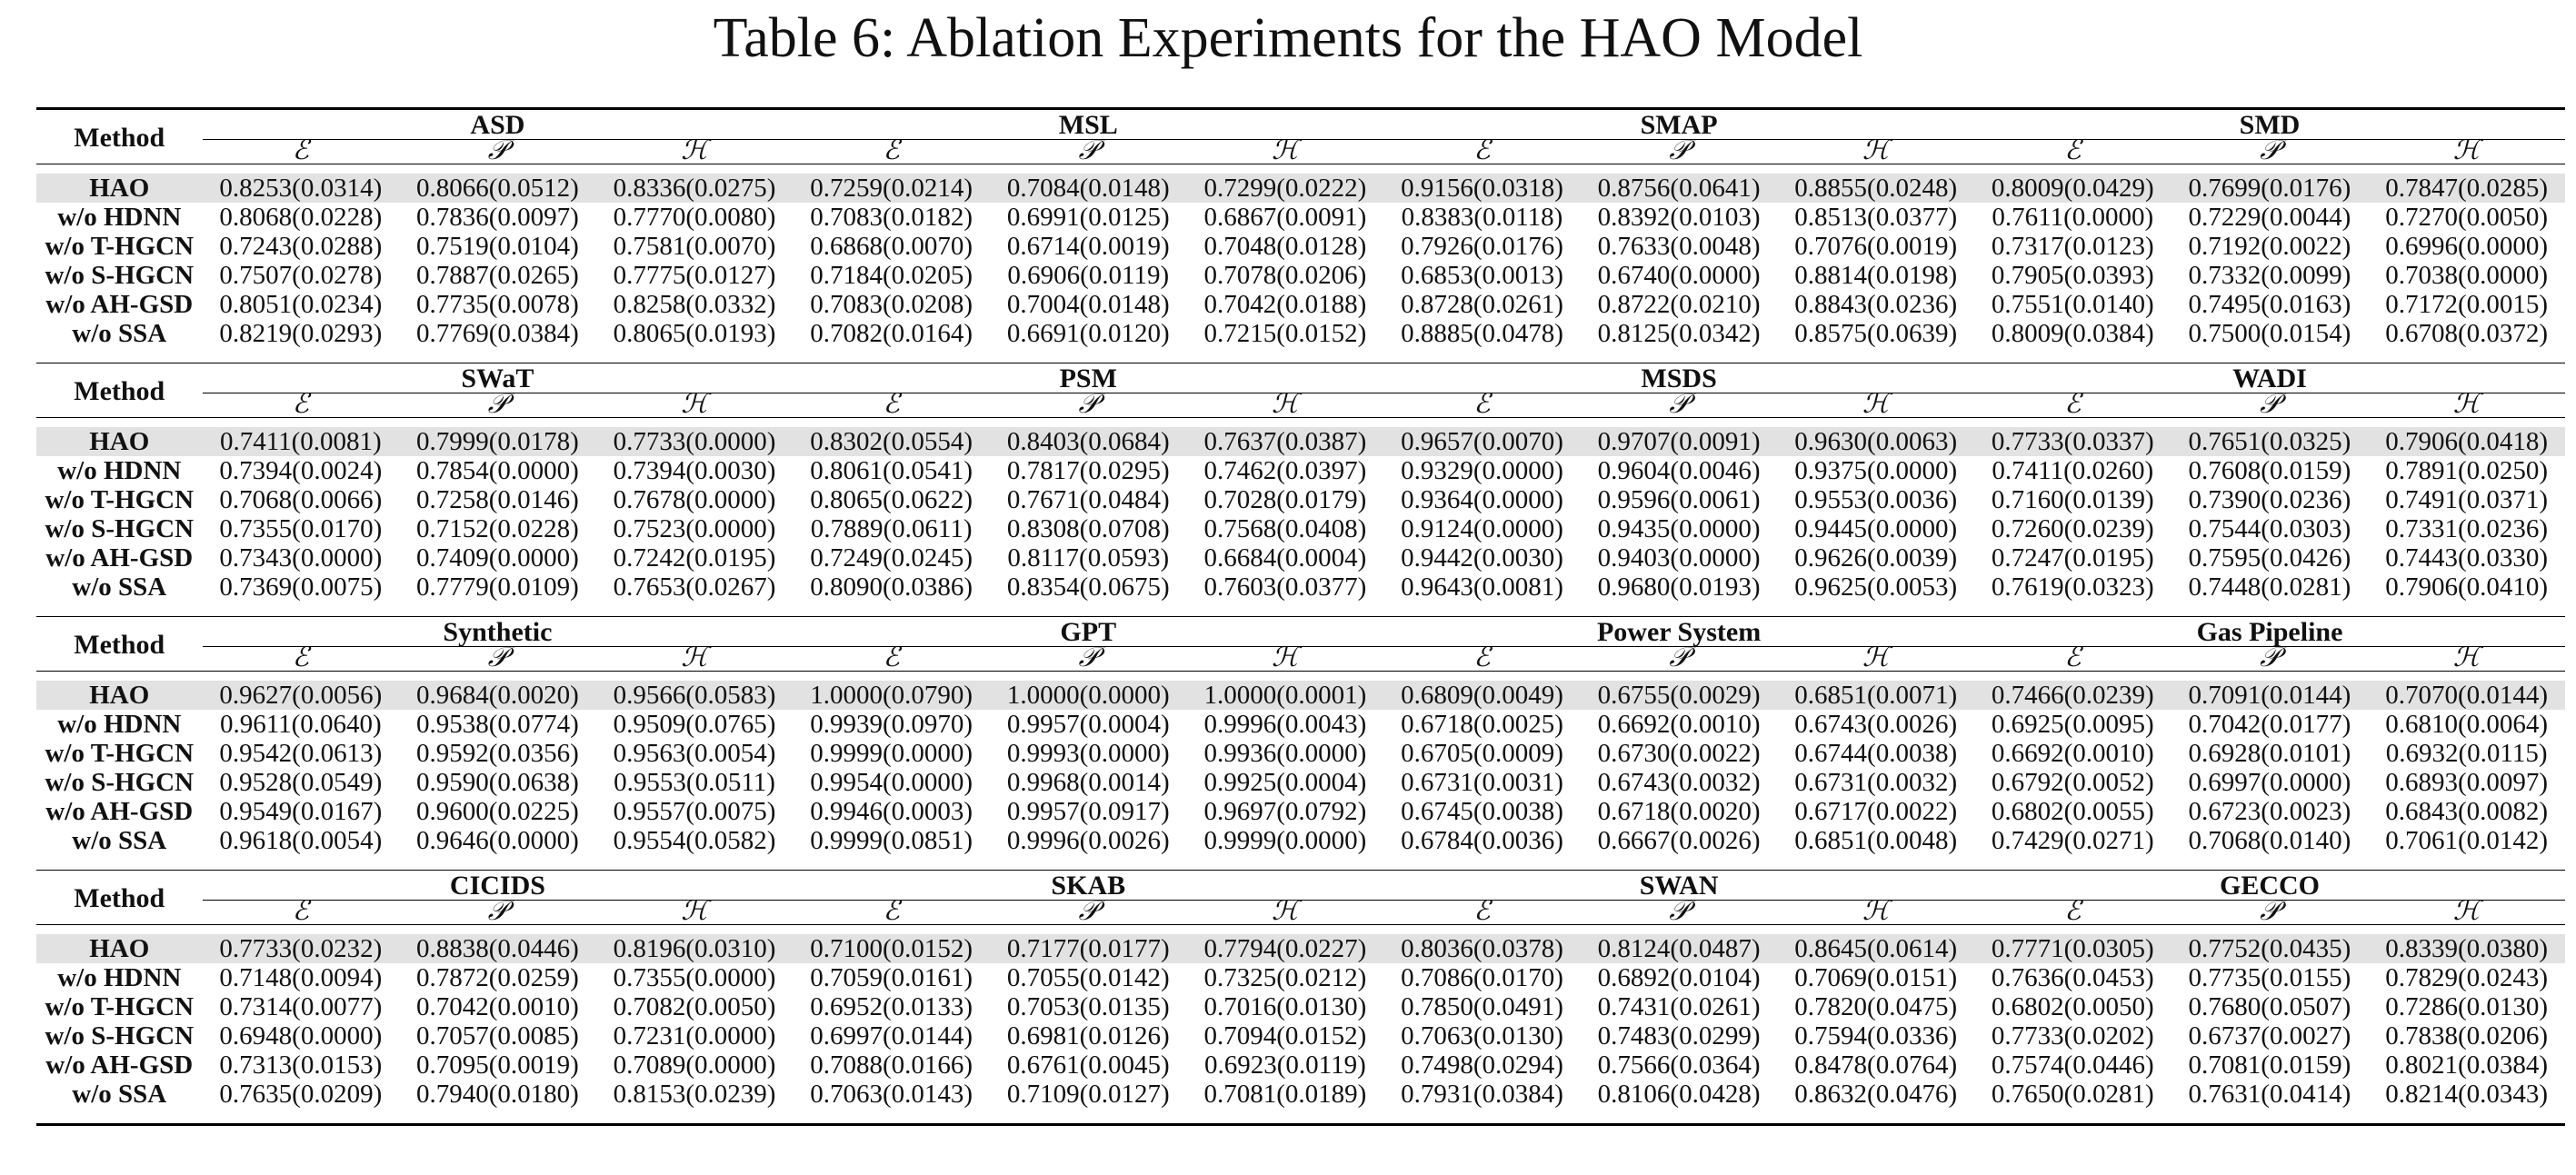  I want to click on metric-cell: 0.7635(0.0209), so click(301, 1094).